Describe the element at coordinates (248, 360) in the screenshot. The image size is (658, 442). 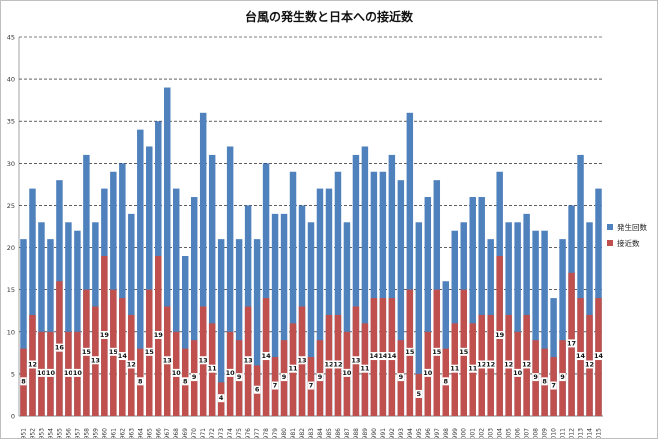
I see `data-label-approach-1976: 13` at that location.